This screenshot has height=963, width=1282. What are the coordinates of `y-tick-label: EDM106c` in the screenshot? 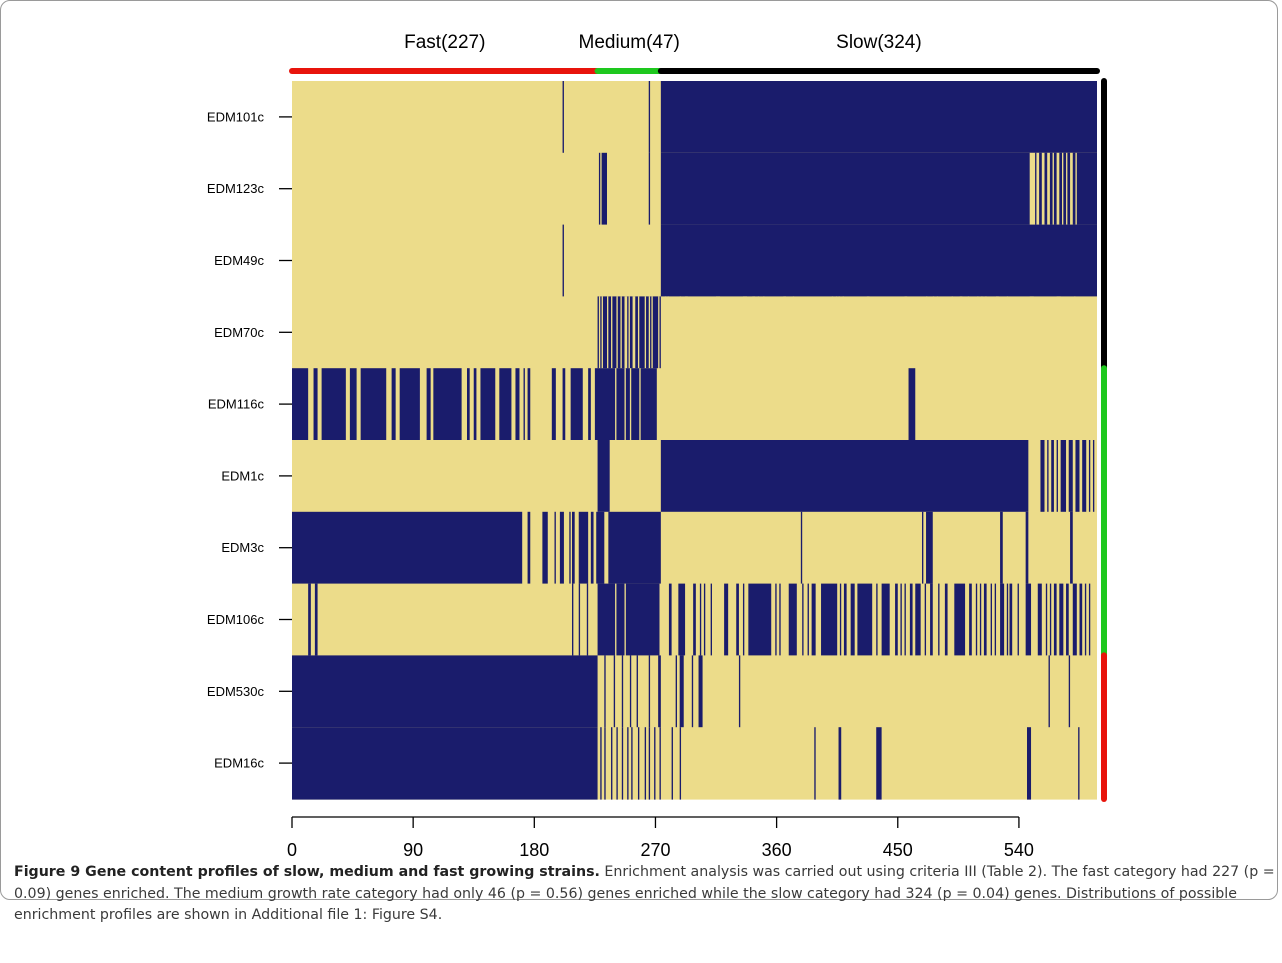 It's located at (236, 619).